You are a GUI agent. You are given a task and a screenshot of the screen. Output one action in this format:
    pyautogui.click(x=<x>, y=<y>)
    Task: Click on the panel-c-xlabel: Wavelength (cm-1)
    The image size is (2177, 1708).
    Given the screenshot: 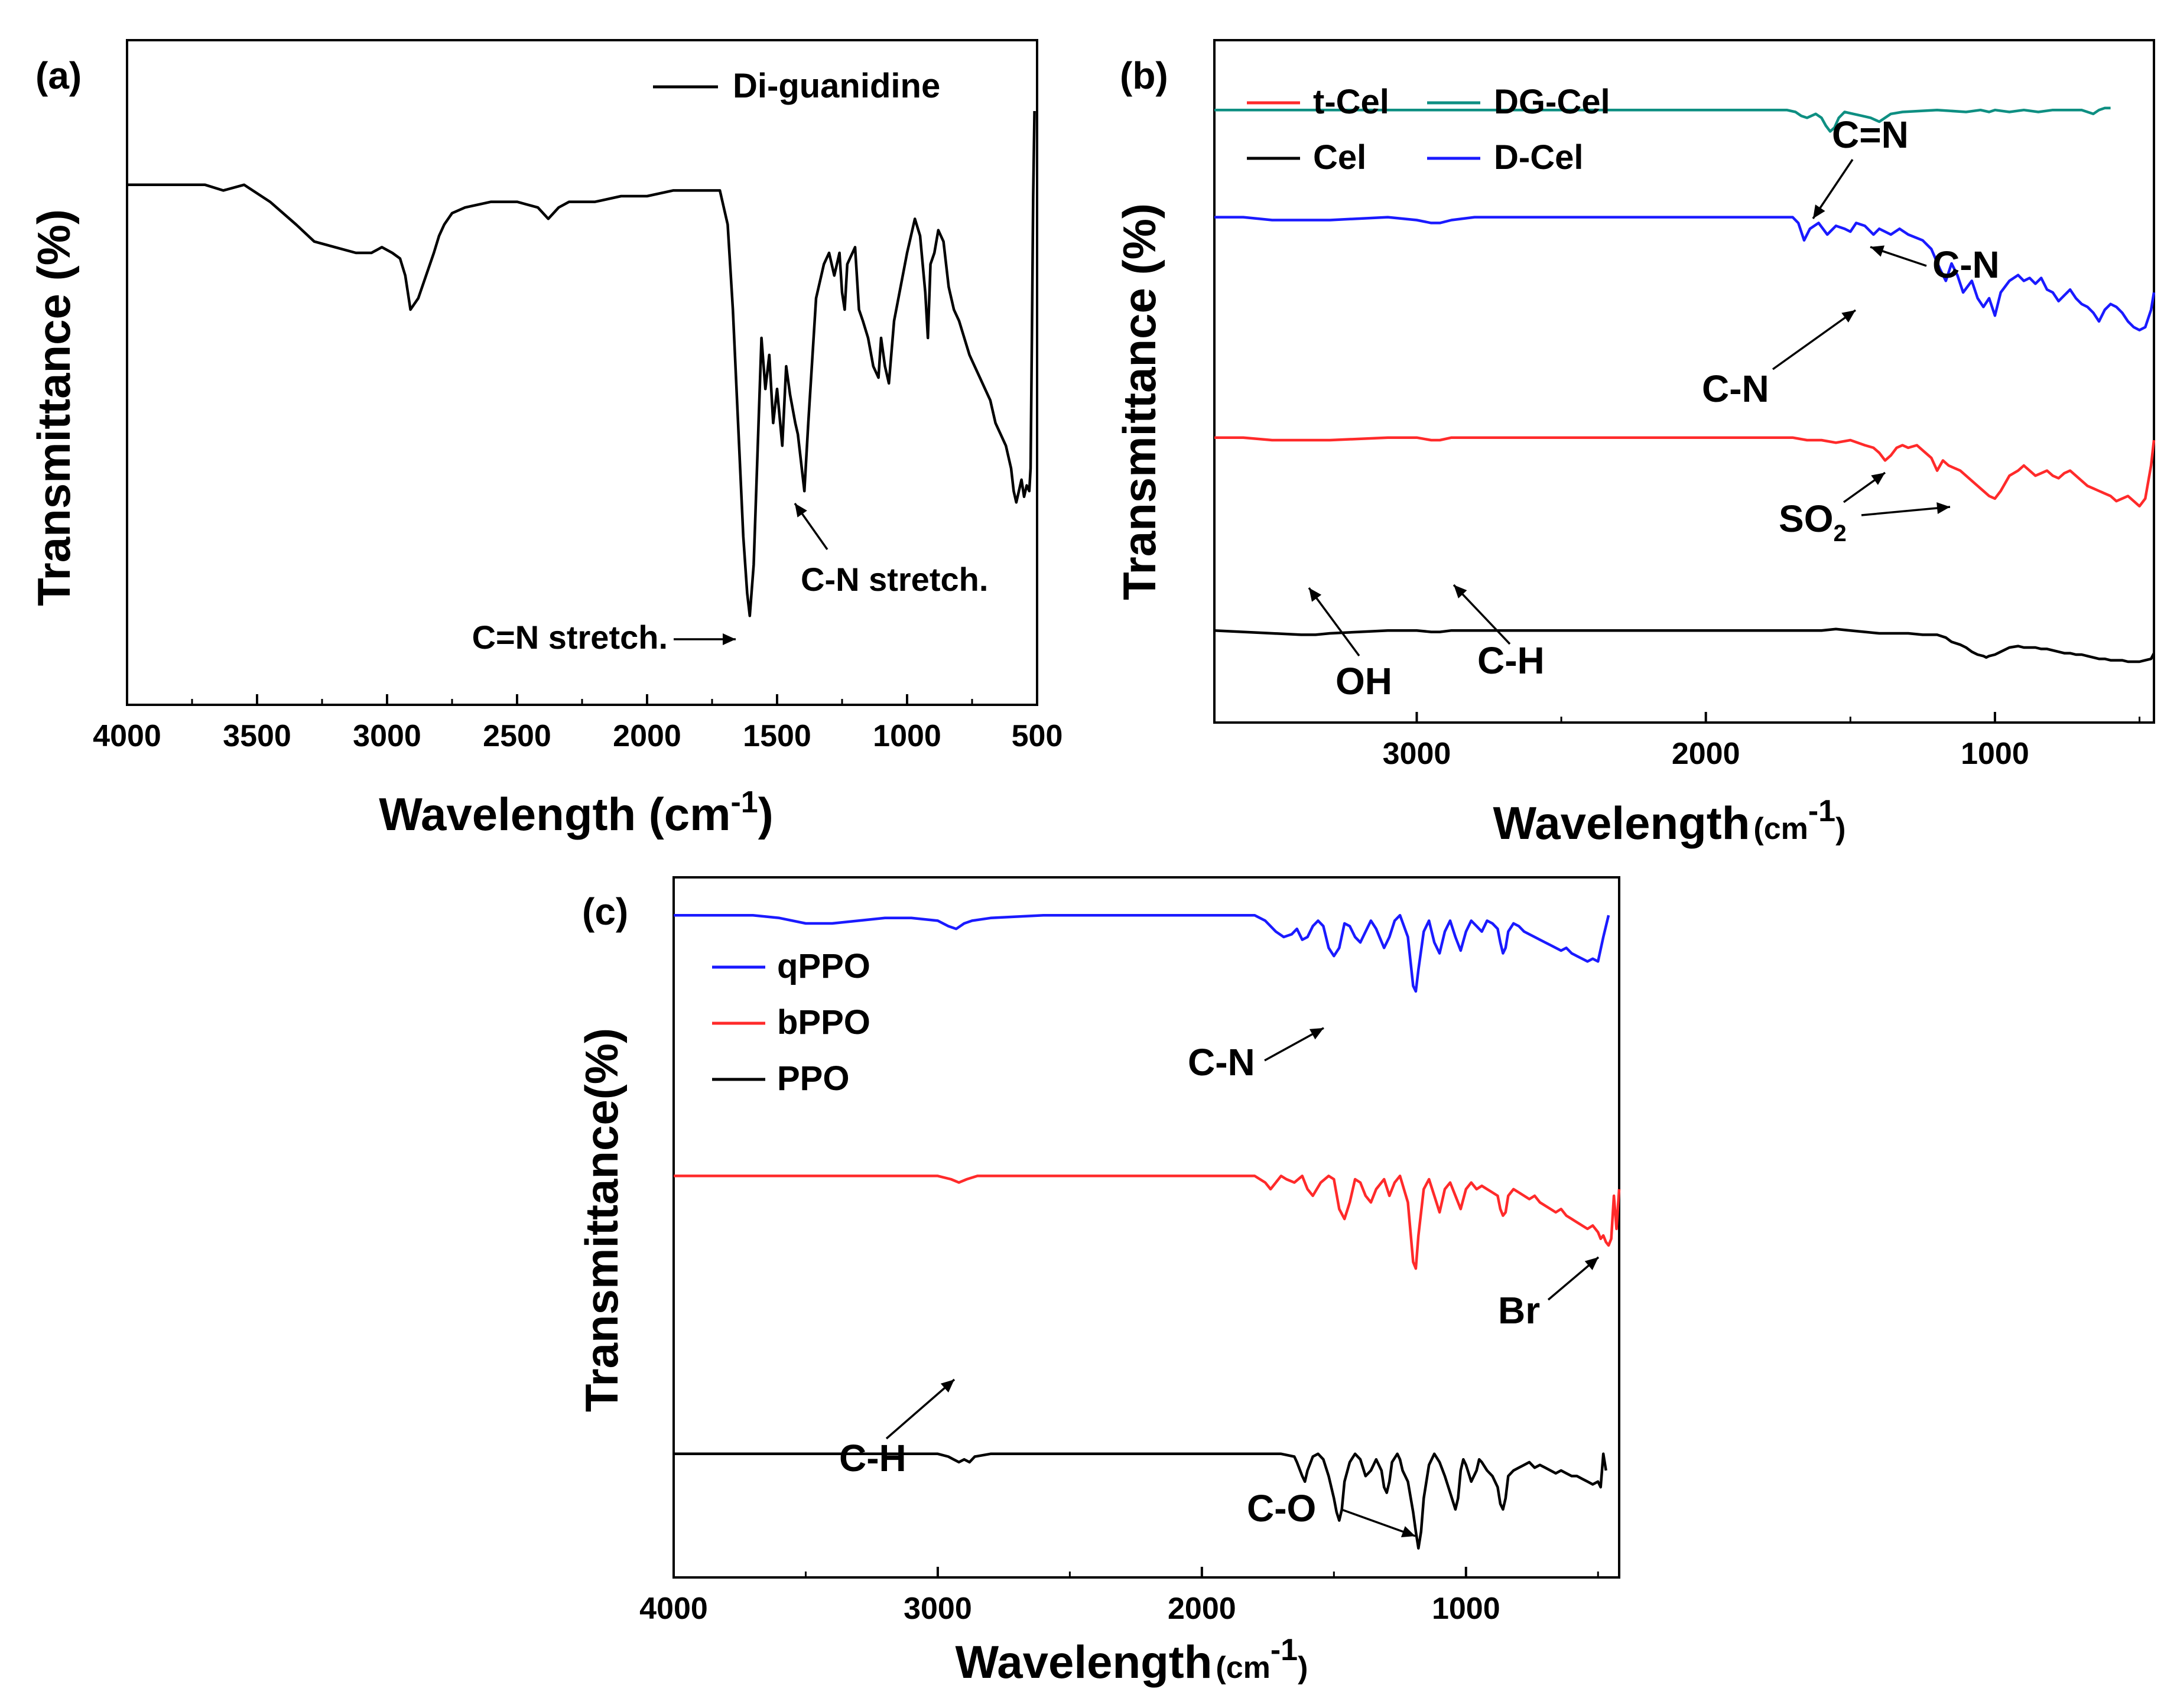 What is the action you would take?
    pyautogui.click(x=1132, y=1660)
    